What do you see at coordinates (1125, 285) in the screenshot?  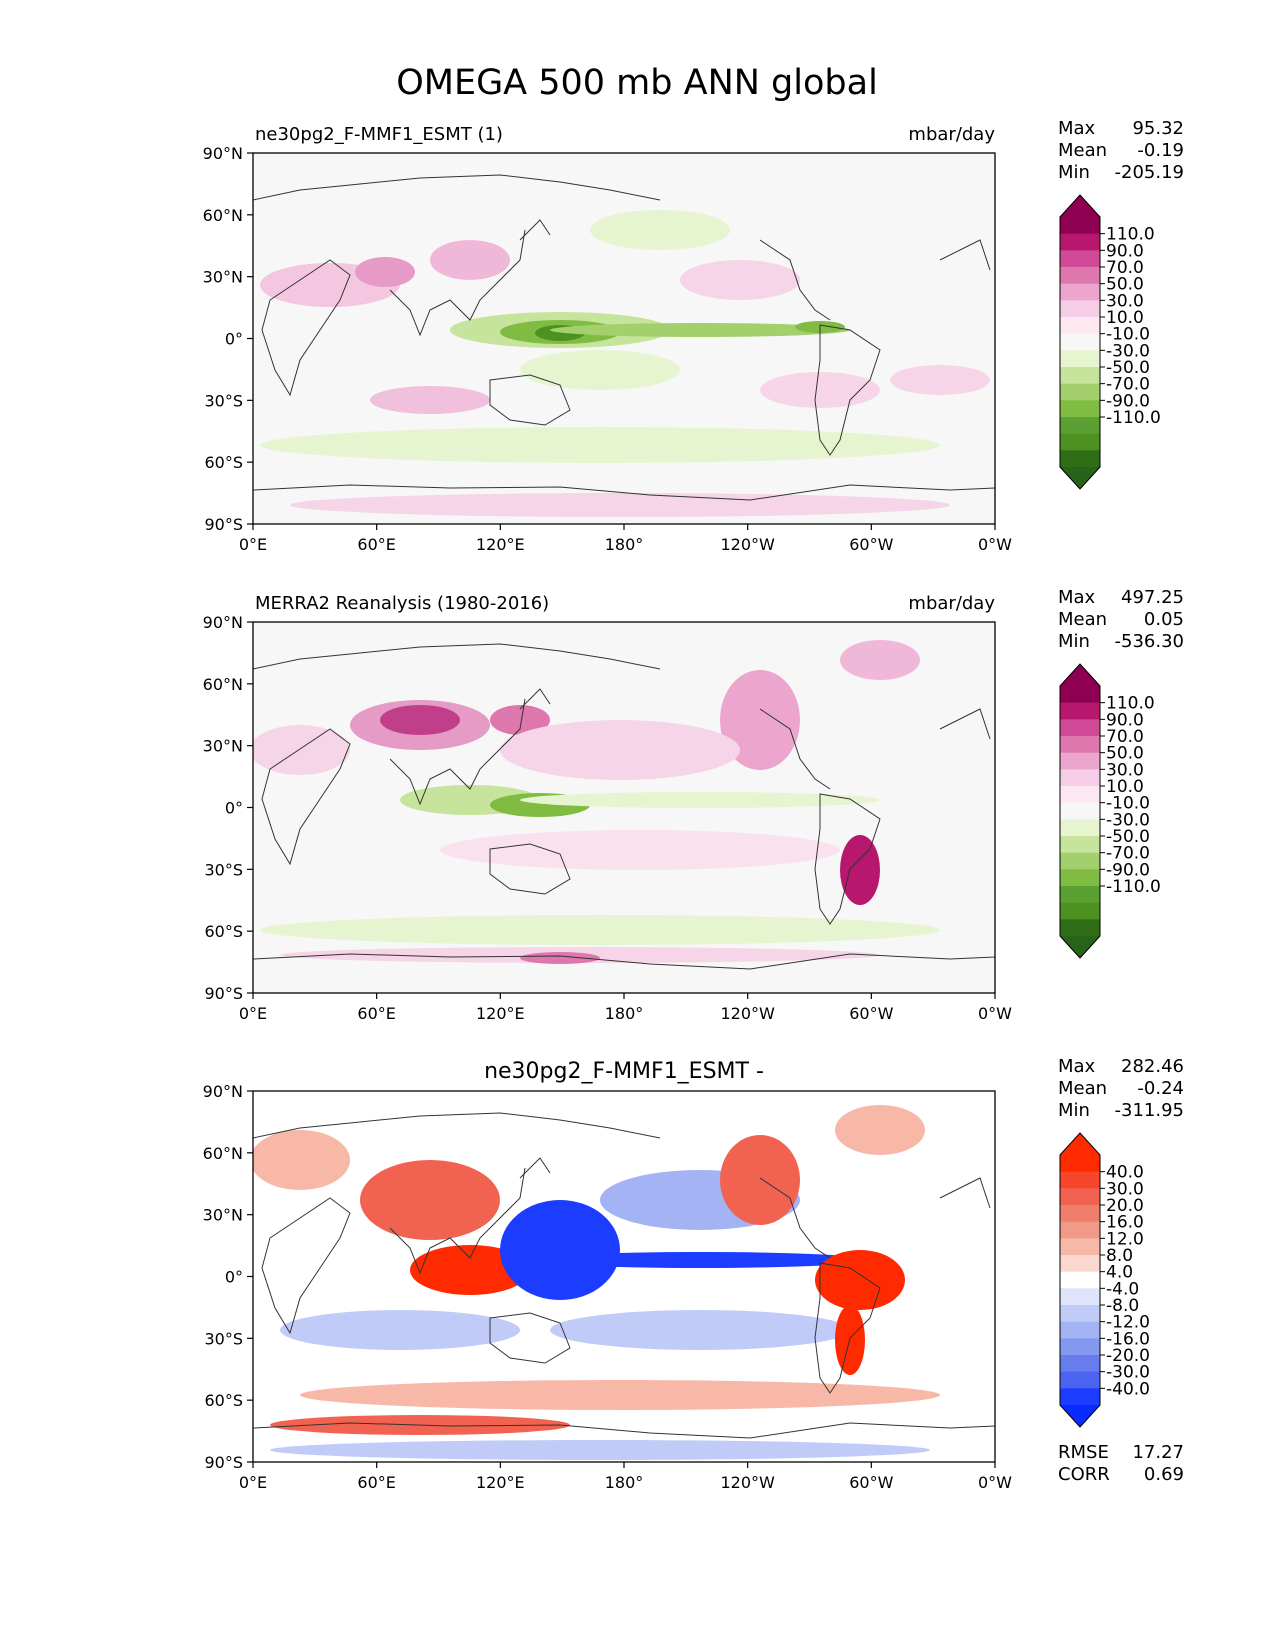 I see `colorbar-label: 50.0` at bounding box center [1125, 285].